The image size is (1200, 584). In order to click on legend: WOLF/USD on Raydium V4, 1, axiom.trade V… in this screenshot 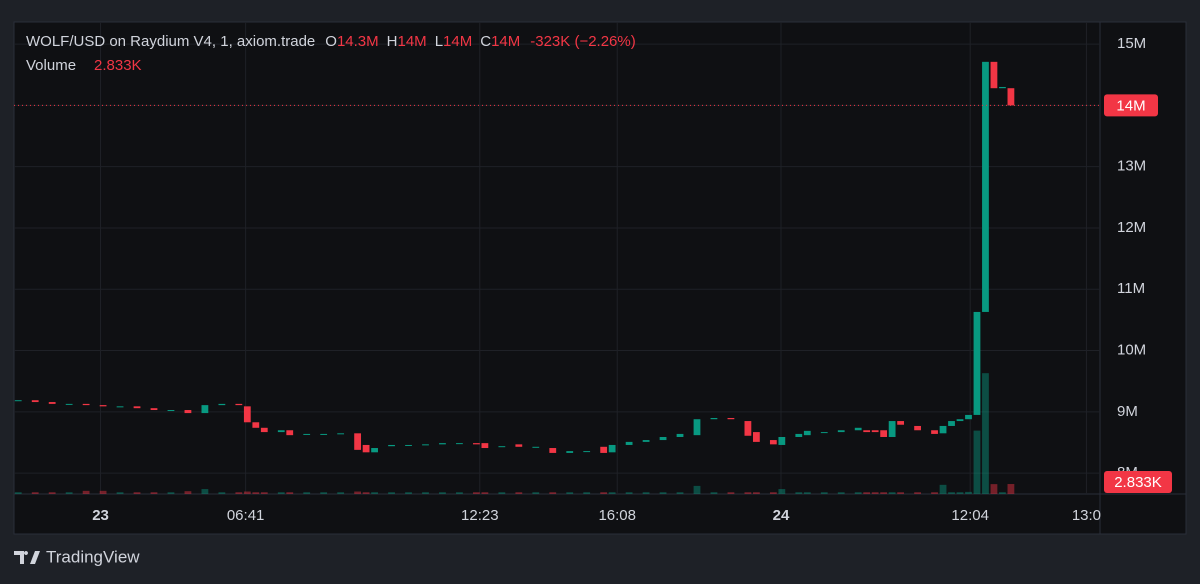, I will do `click(331, 53)`.